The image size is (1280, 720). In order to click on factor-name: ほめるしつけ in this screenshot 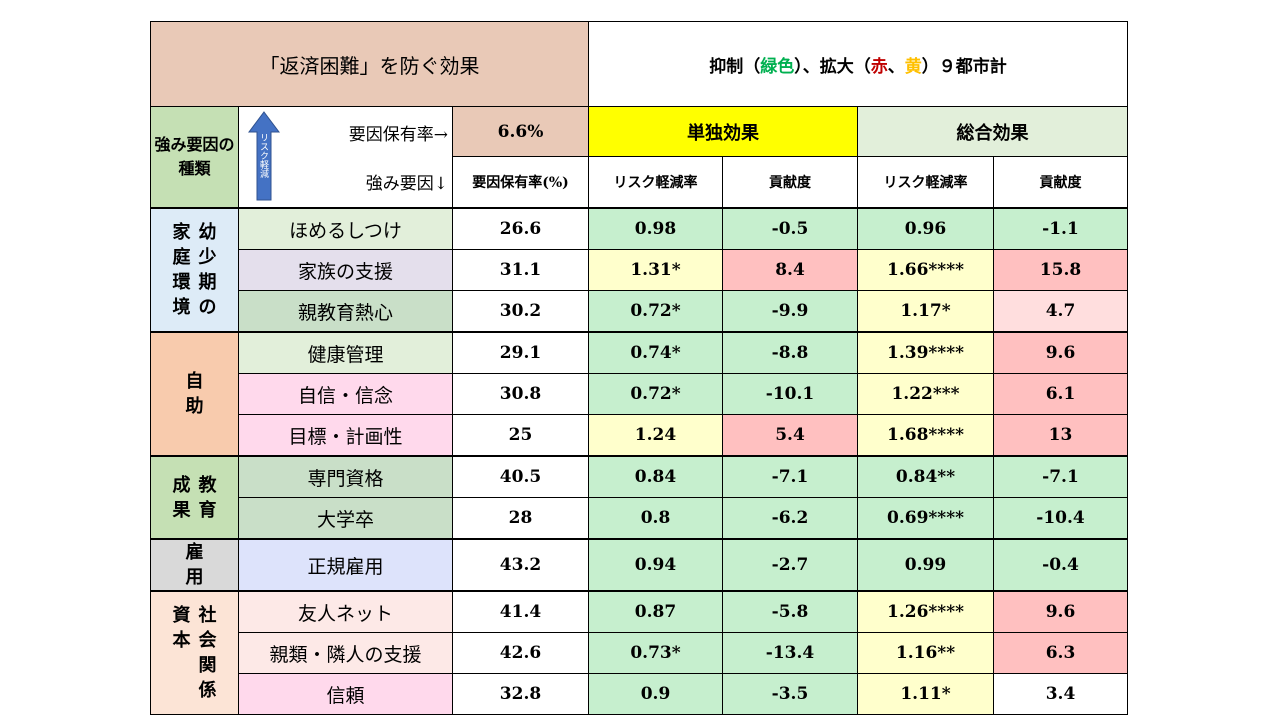, I will do `click(345, 228)`.